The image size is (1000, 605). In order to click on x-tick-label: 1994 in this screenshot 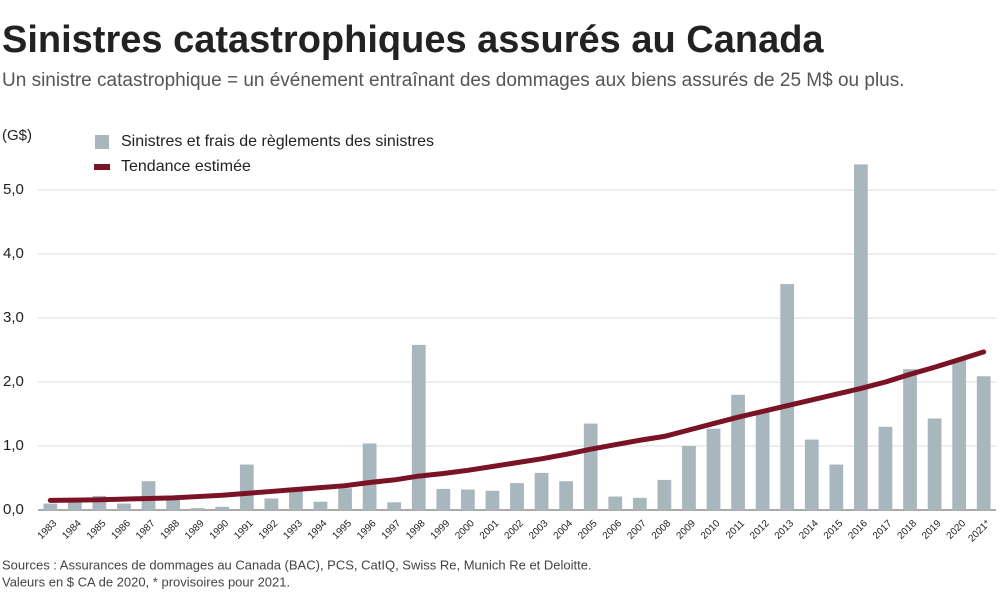, I will do `click(318, 530)`.